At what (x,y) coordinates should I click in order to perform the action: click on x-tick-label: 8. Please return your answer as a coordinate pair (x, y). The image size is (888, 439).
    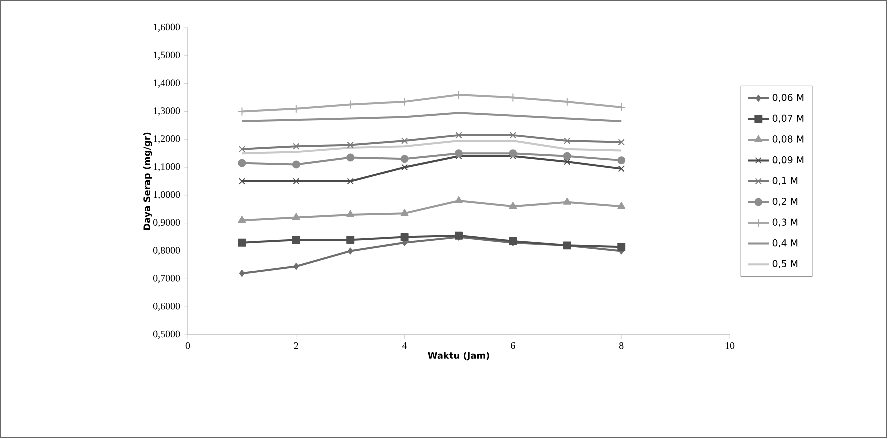
    Looking at the image, I should click on (621, 346).